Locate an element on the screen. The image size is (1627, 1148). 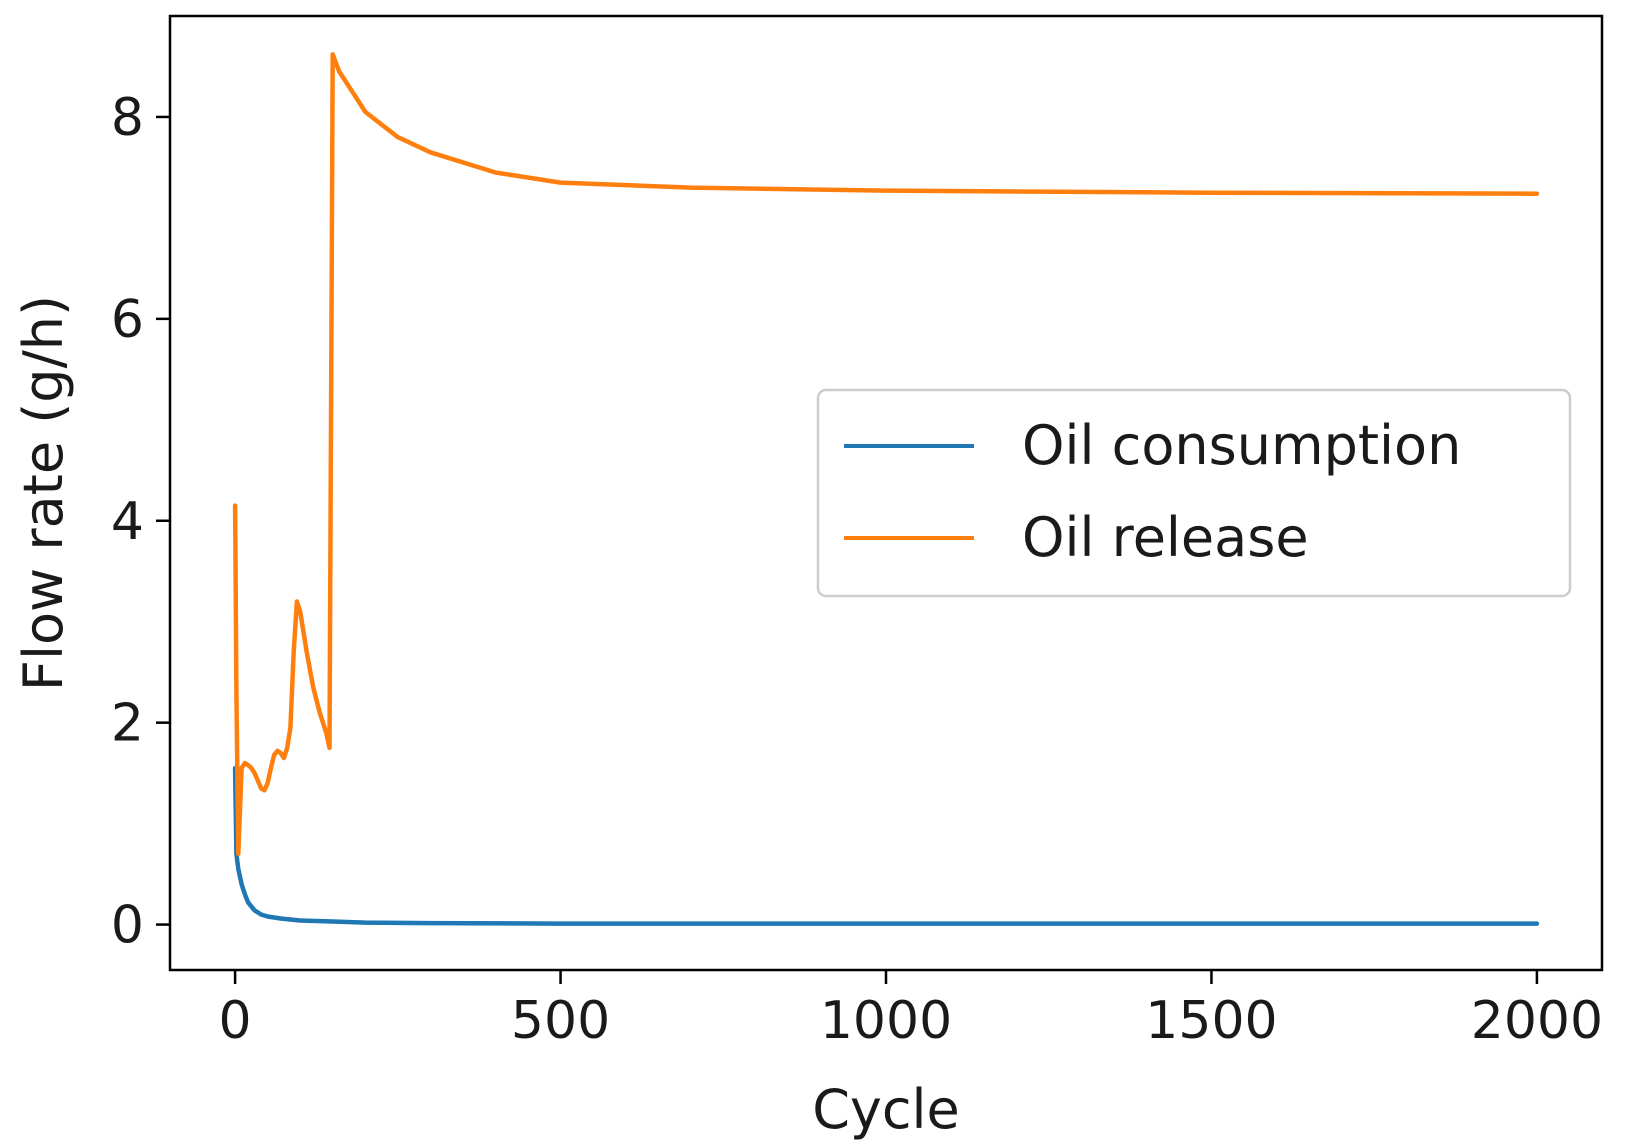
legend-label-oil-release: Oil release is located at coordinates (1165, 537).